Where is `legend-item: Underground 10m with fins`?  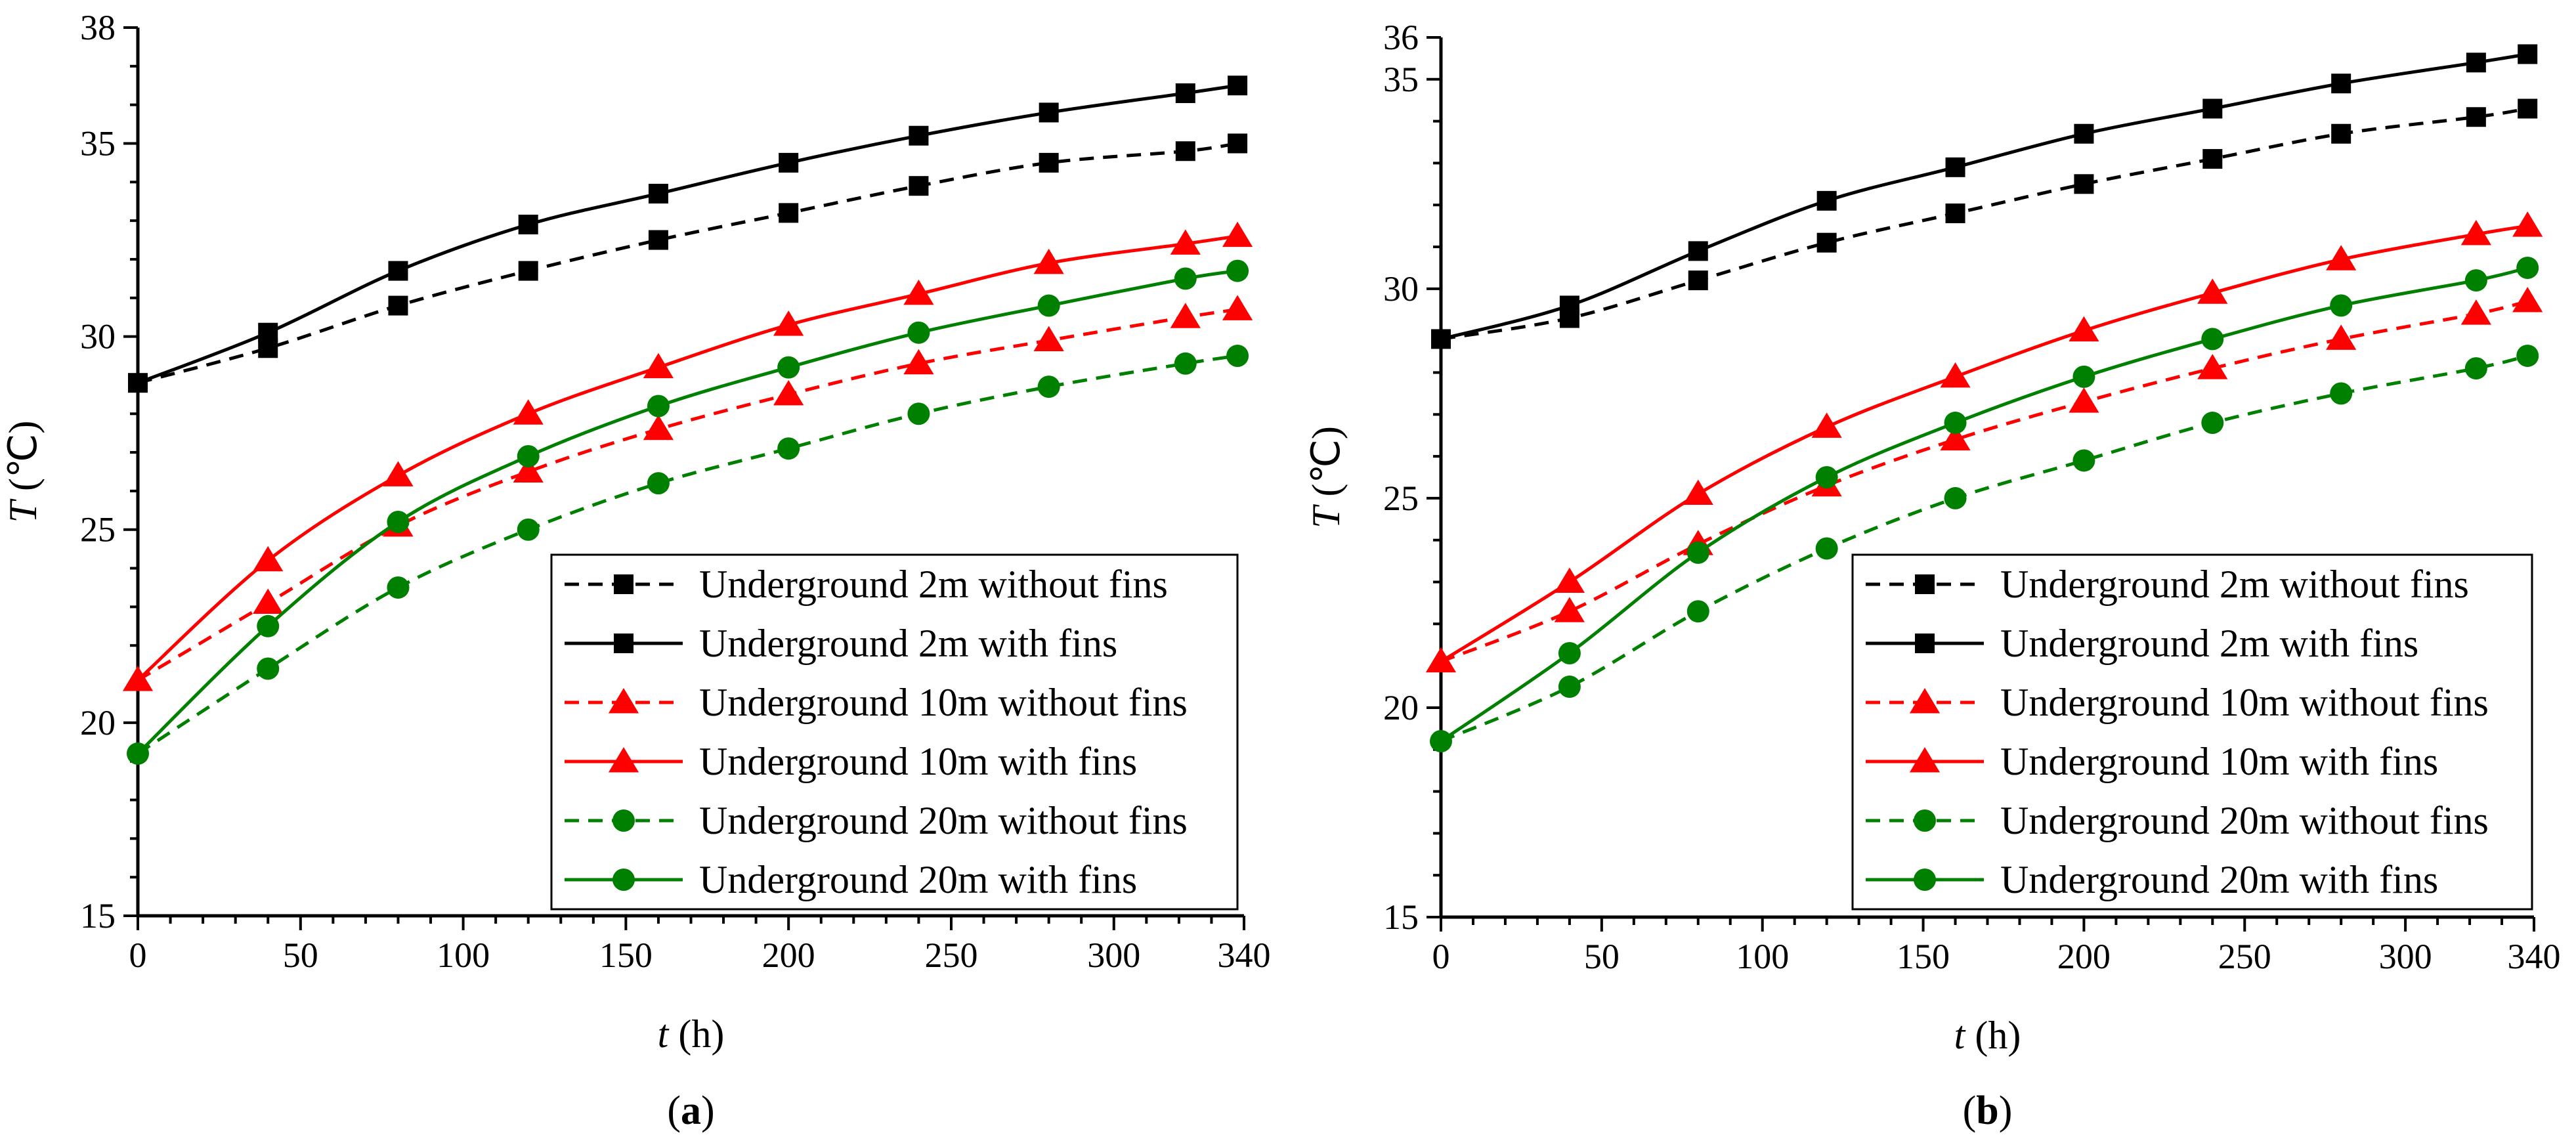 legend-item: Underground 10m with fins is located at coordinates (851, 761).